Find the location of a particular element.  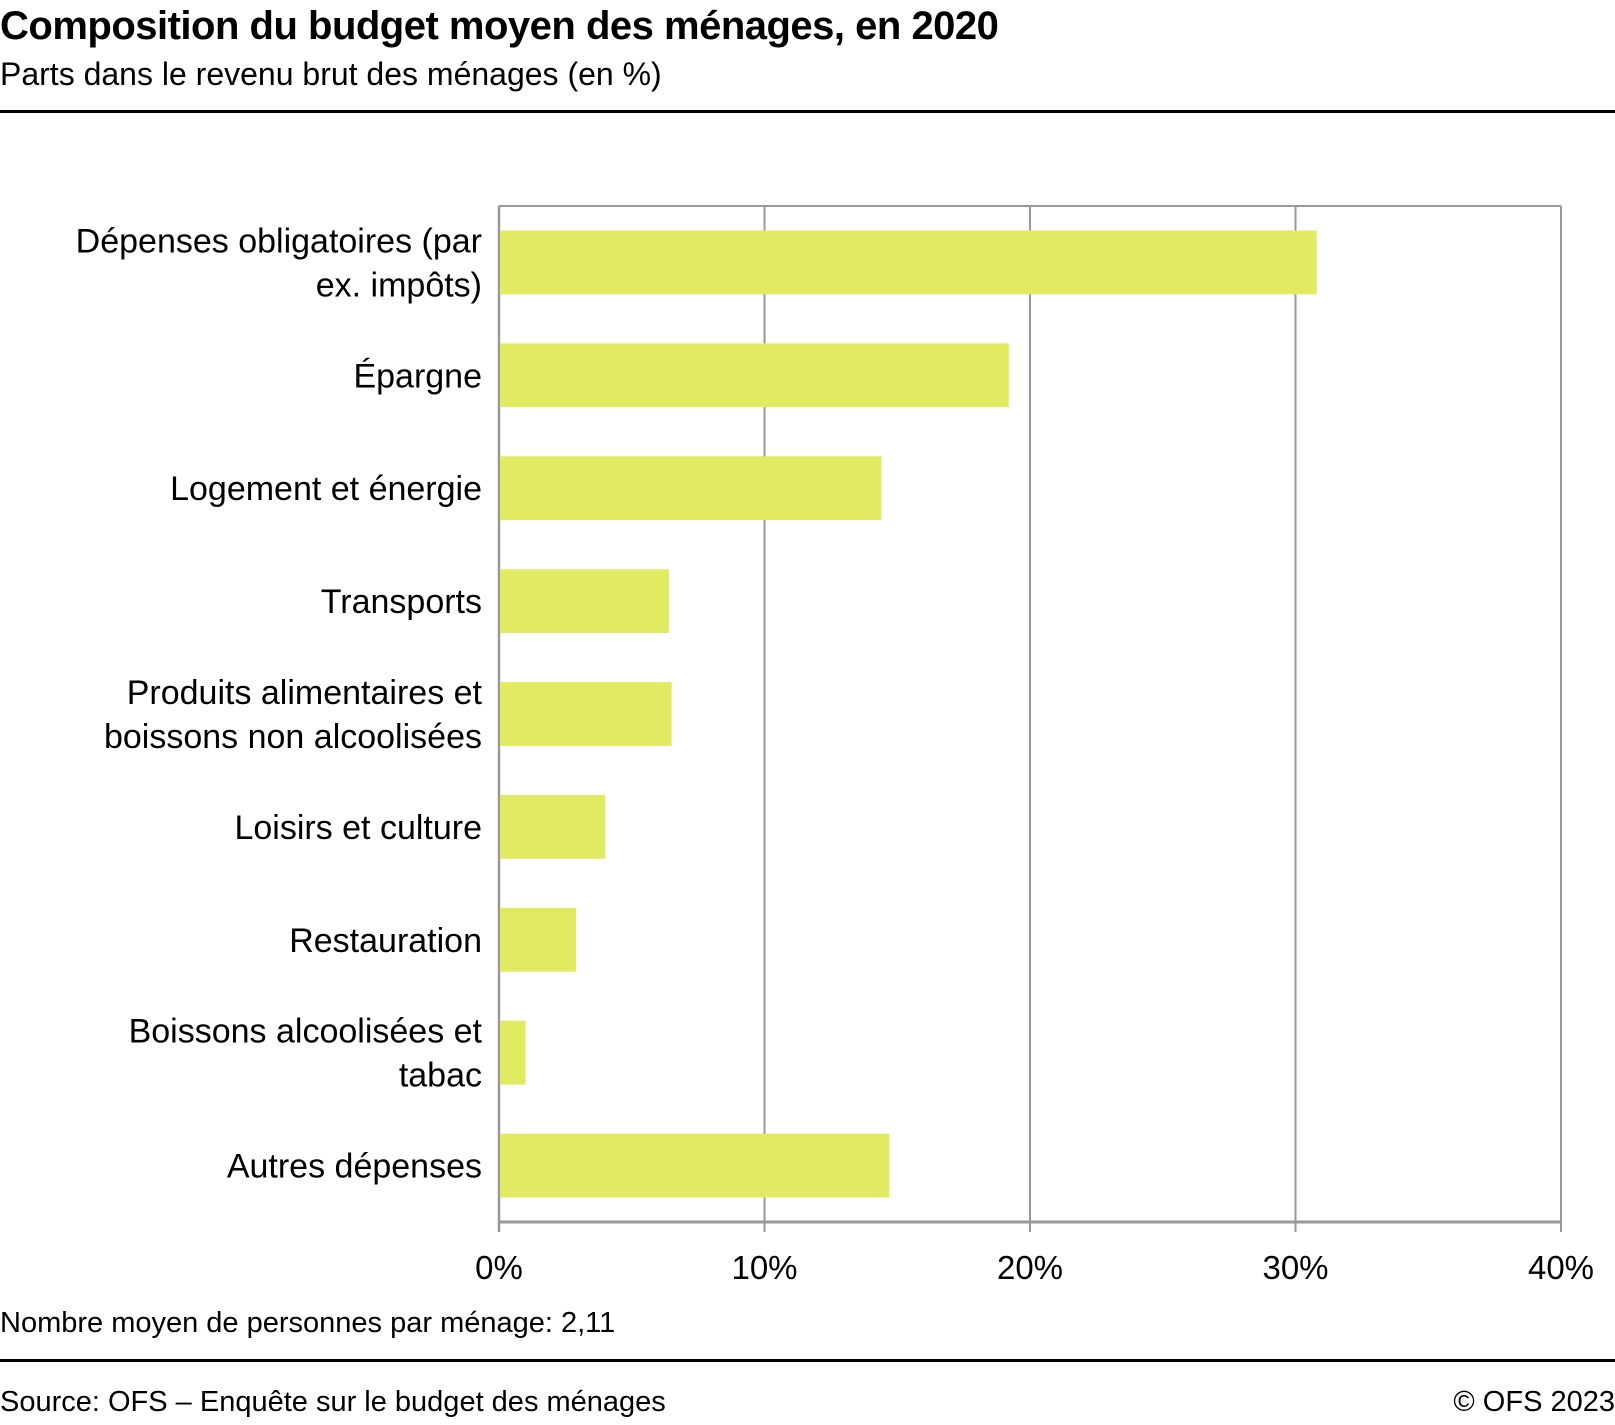

category-label: Logement et énergie is located at coordinates (326, 489).